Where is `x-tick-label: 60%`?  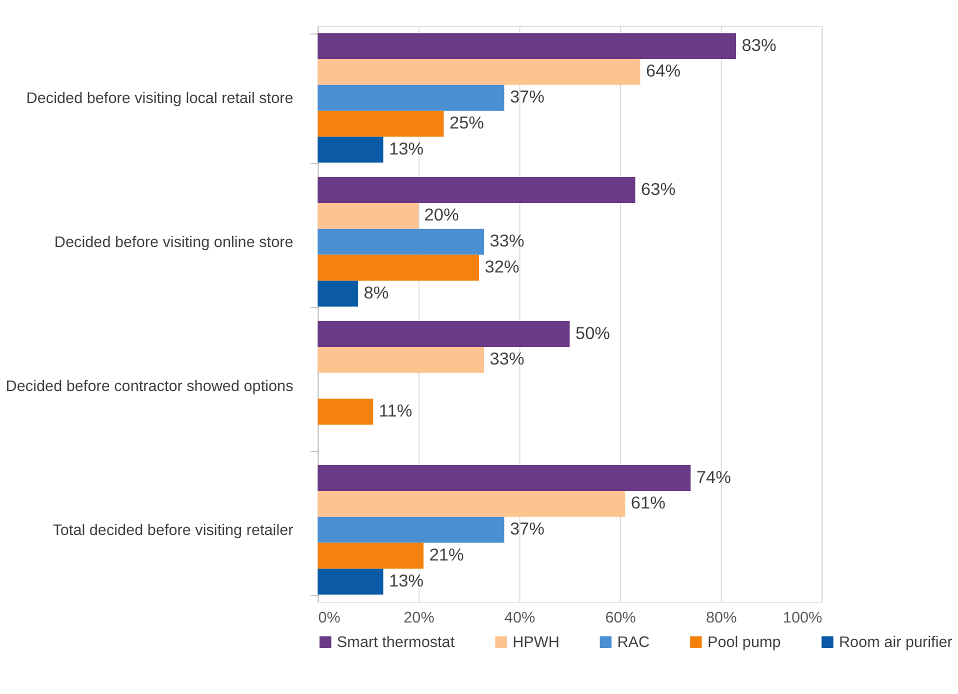
x-tick-label: 60% is located at coordinates (620, 617).